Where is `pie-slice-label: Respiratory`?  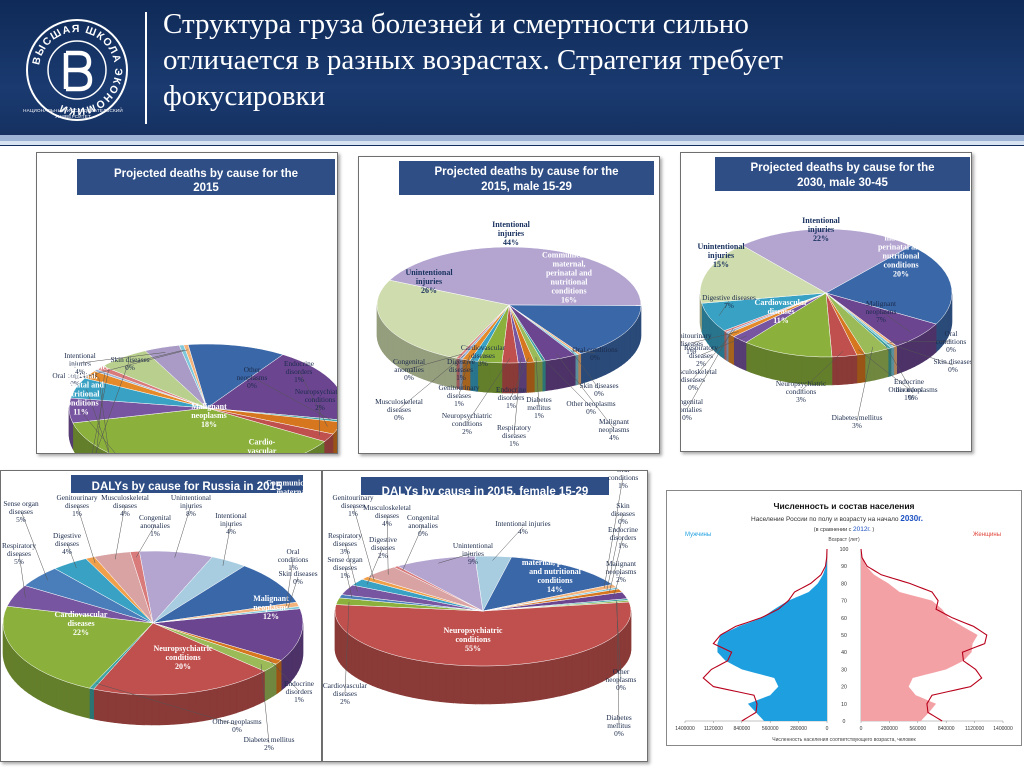
pie-slice-label: Respiratory is located at coordinates (701, 347).